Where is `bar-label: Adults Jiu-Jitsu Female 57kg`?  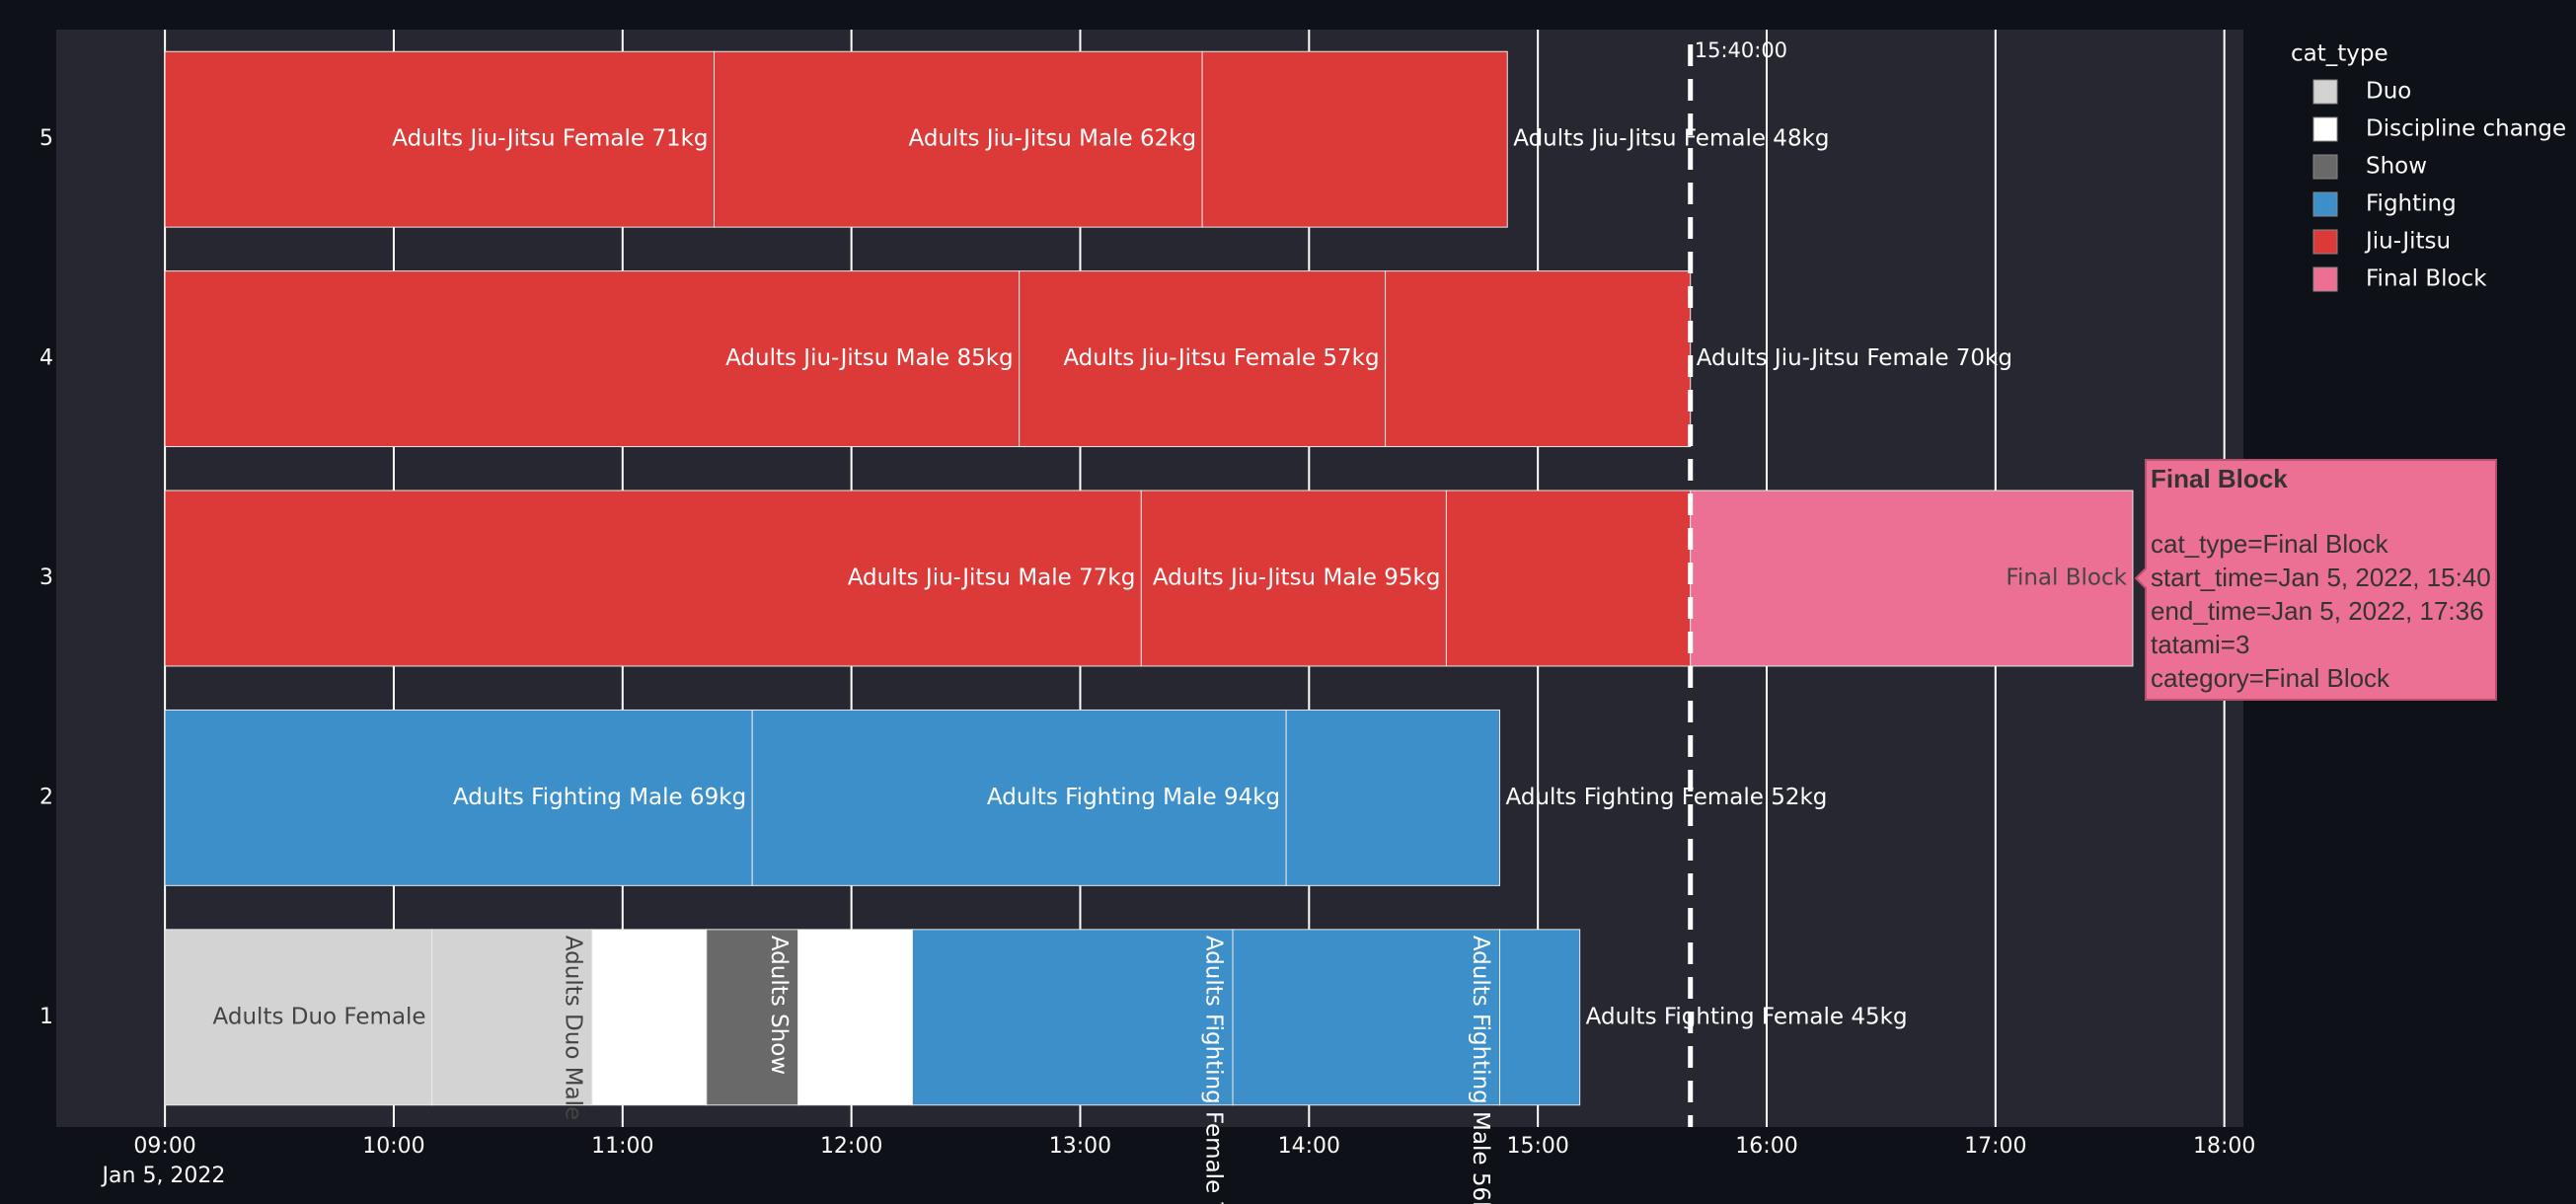
bar-label: Adults Jiu-Jitsu Female 57kg is located at coordinates (1221, 358).